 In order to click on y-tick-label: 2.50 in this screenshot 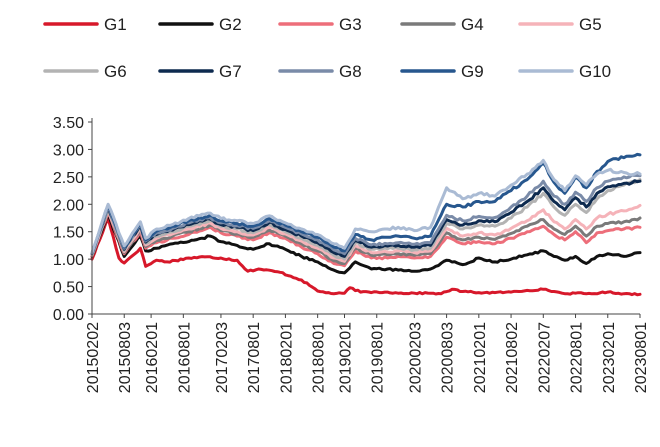, I will do `click(68, 178)`.